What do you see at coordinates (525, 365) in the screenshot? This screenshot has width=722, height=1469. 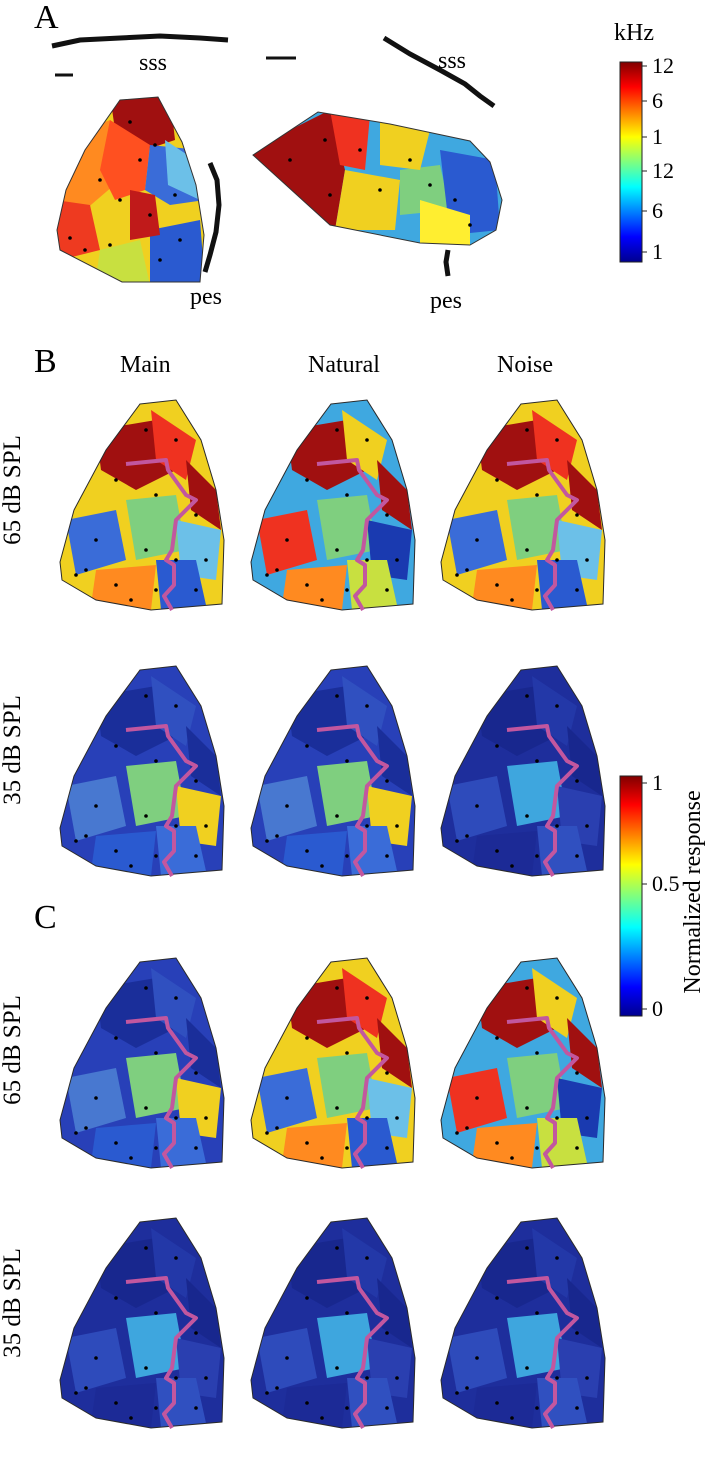 I see `column-title-noise: Noise` at bounding box center [525, 365].